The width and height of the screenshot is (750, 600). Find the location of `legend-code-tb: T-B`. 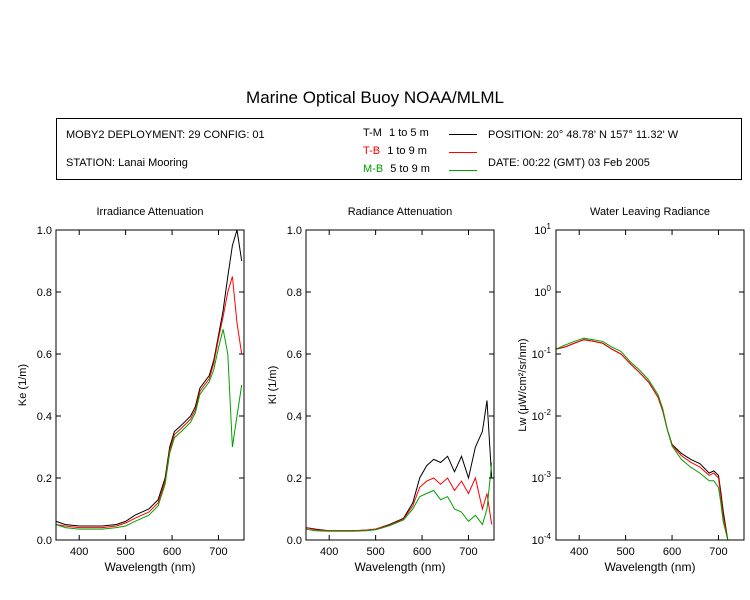

legend-code-tb: T-B is located at coordinates (372, 151).